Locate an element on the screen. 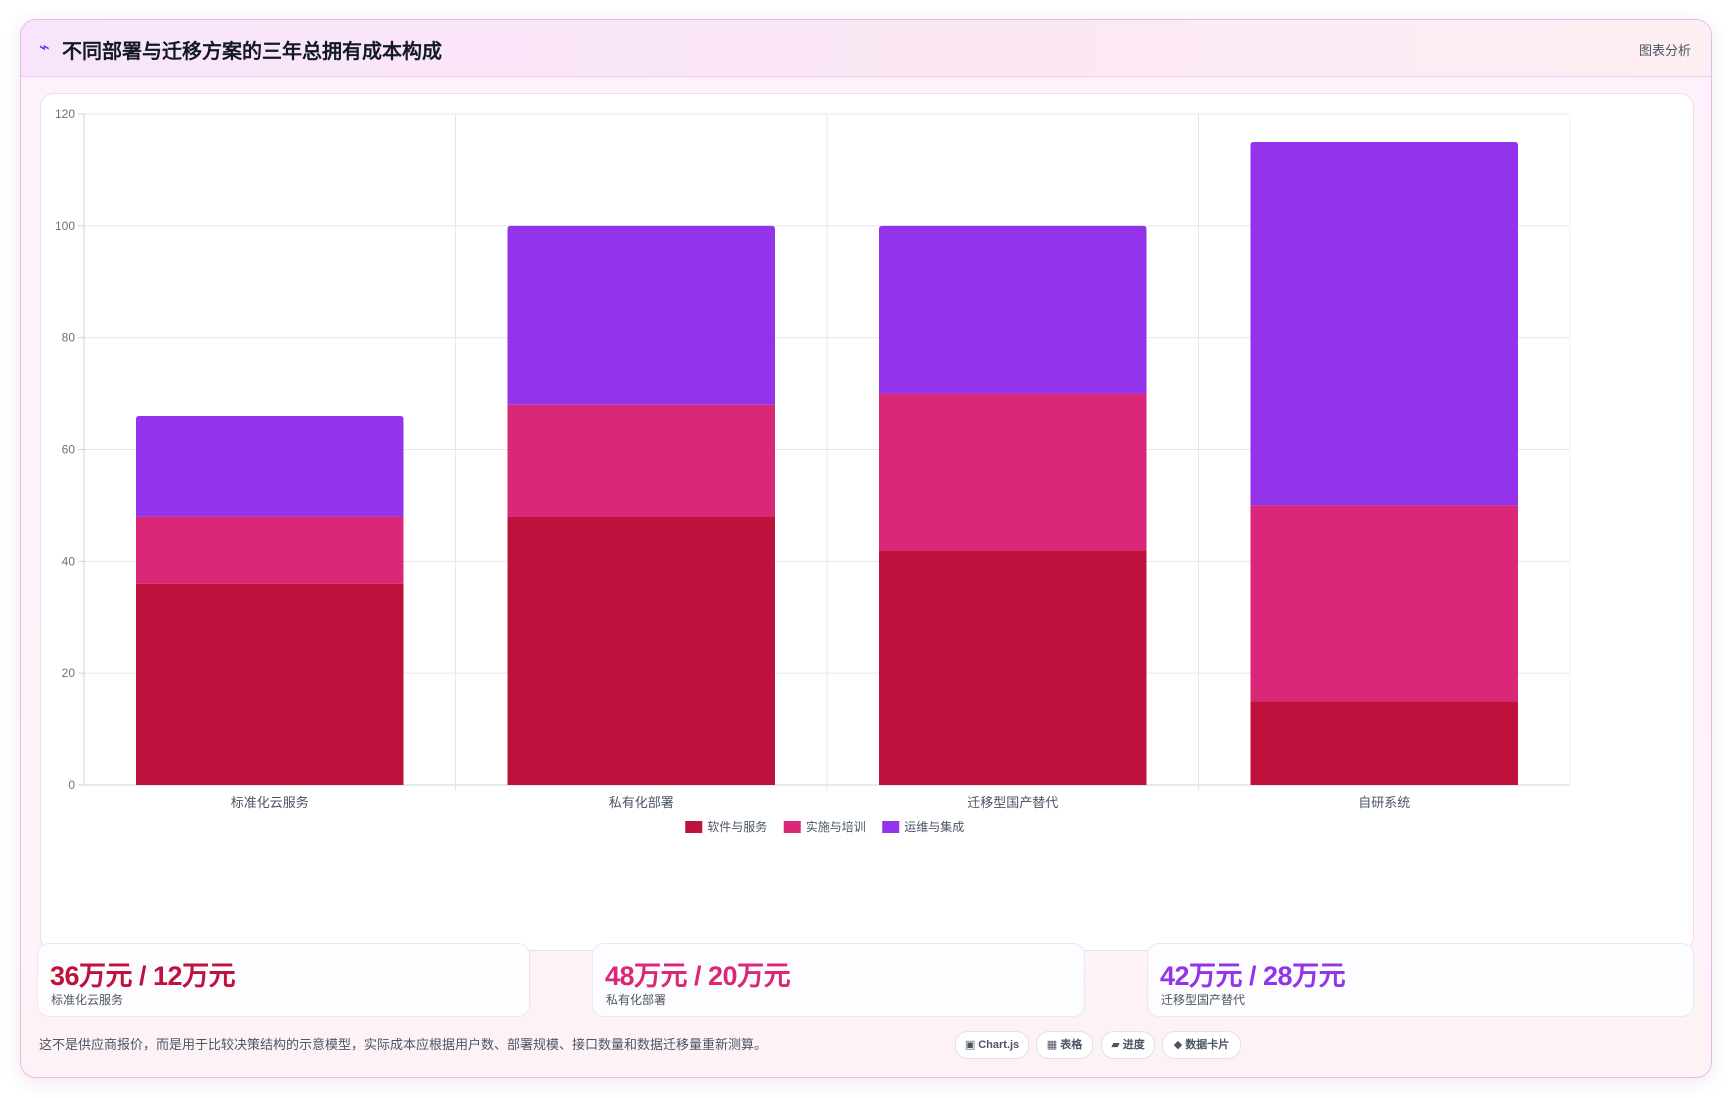 Image resolution: width=1732 pixels, height=1098 pixels. x-tick-label: 迁移型国产替代 is located at coordinates (1012, 802).